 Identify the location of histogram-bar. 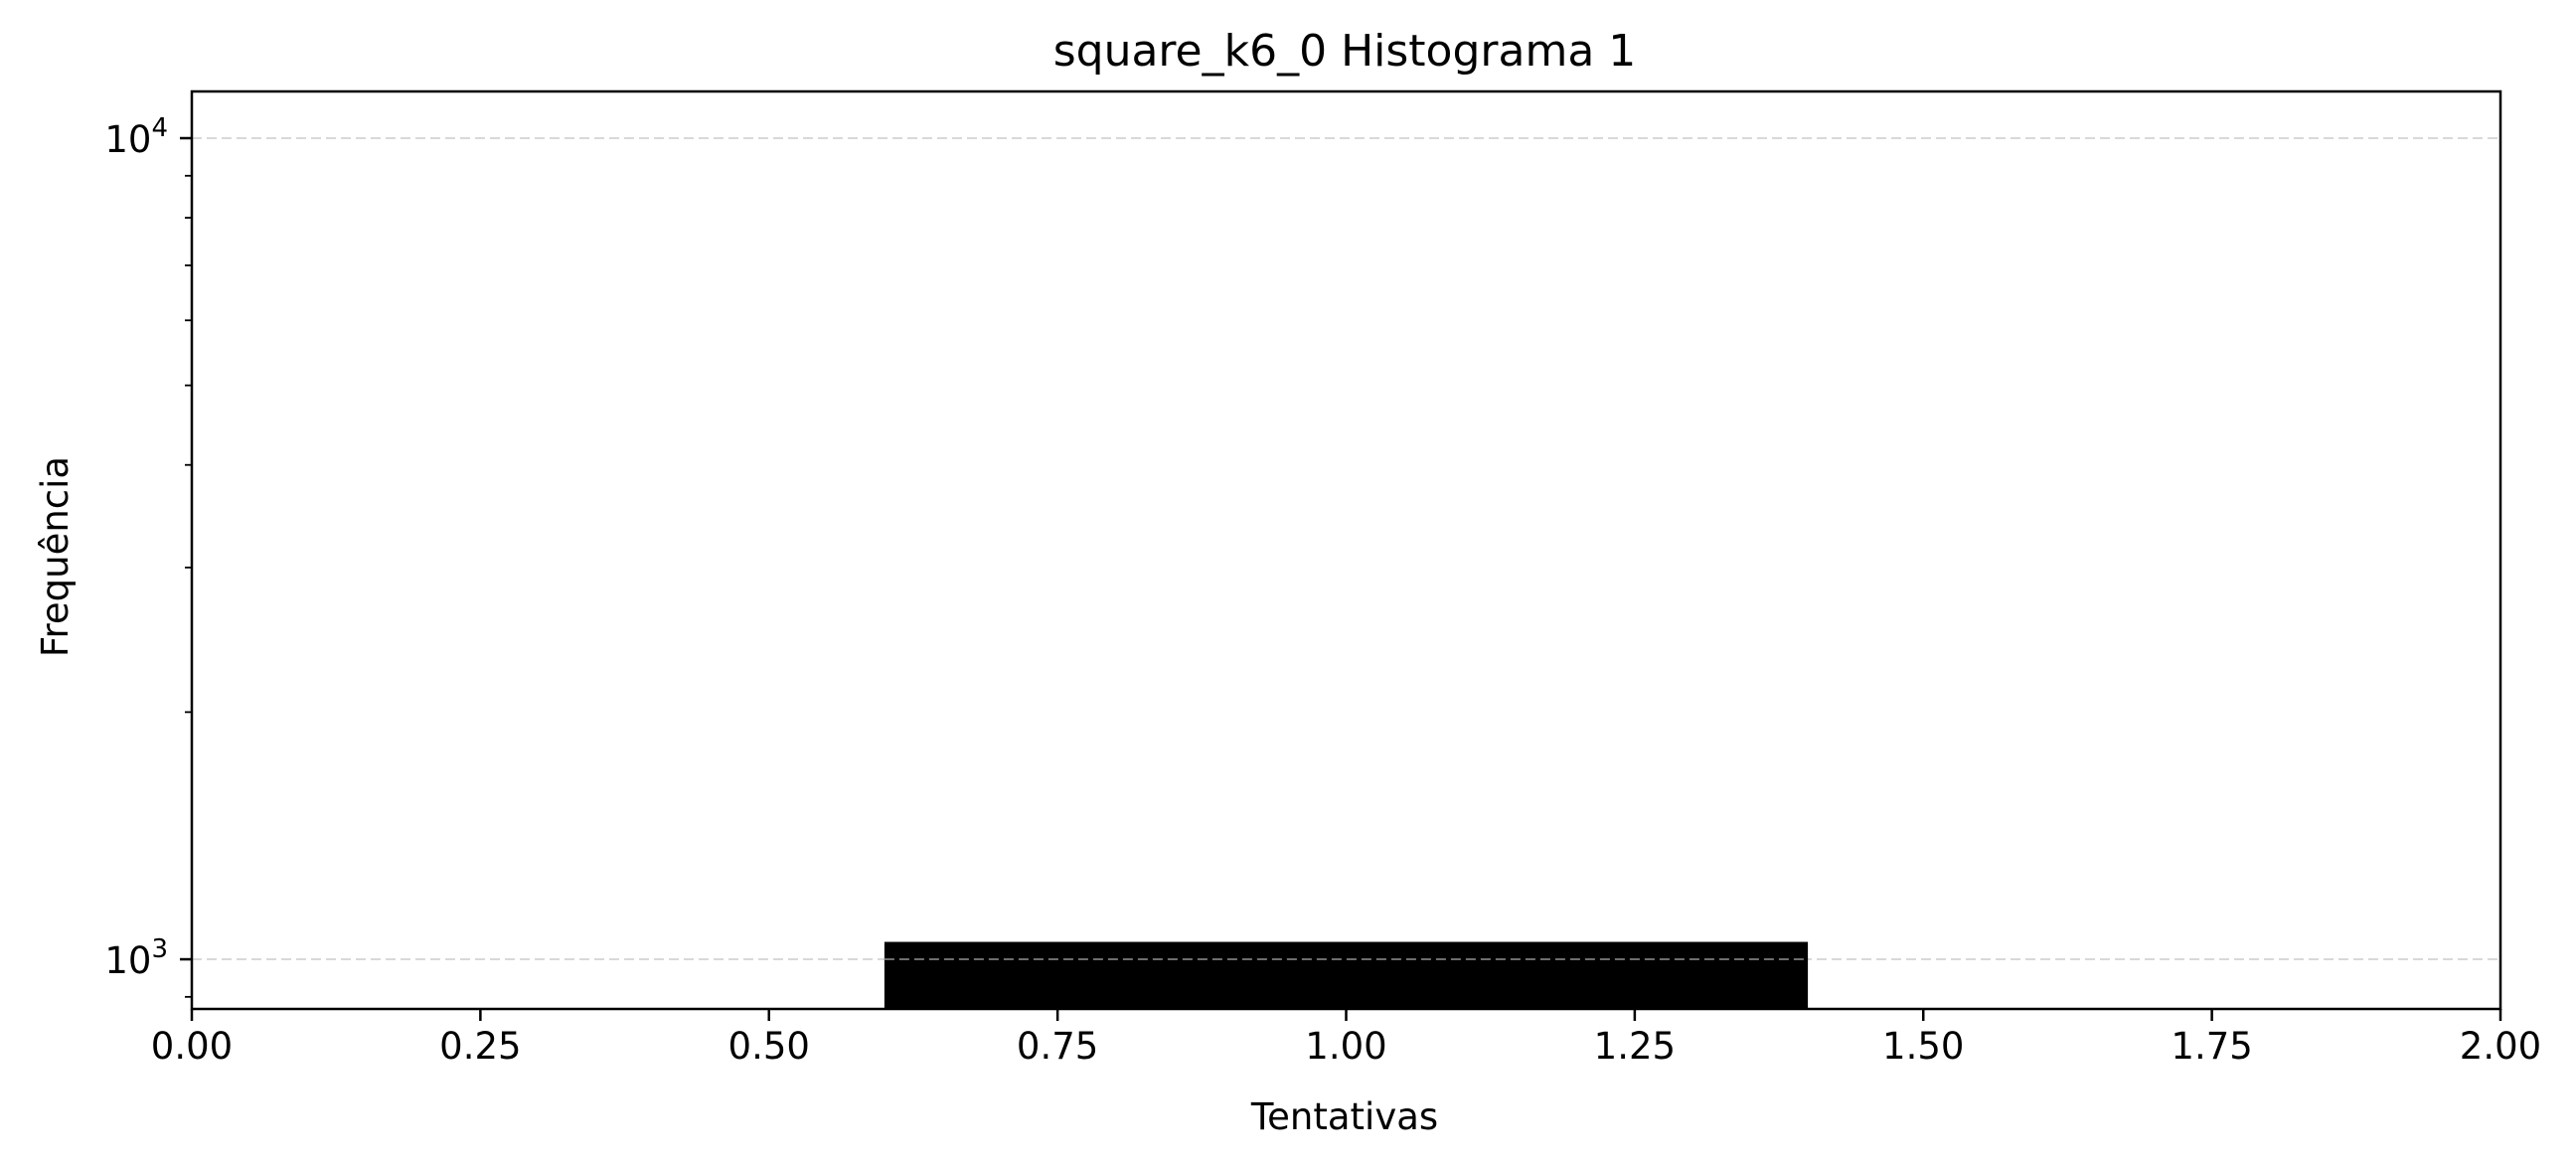
(1346, 975).